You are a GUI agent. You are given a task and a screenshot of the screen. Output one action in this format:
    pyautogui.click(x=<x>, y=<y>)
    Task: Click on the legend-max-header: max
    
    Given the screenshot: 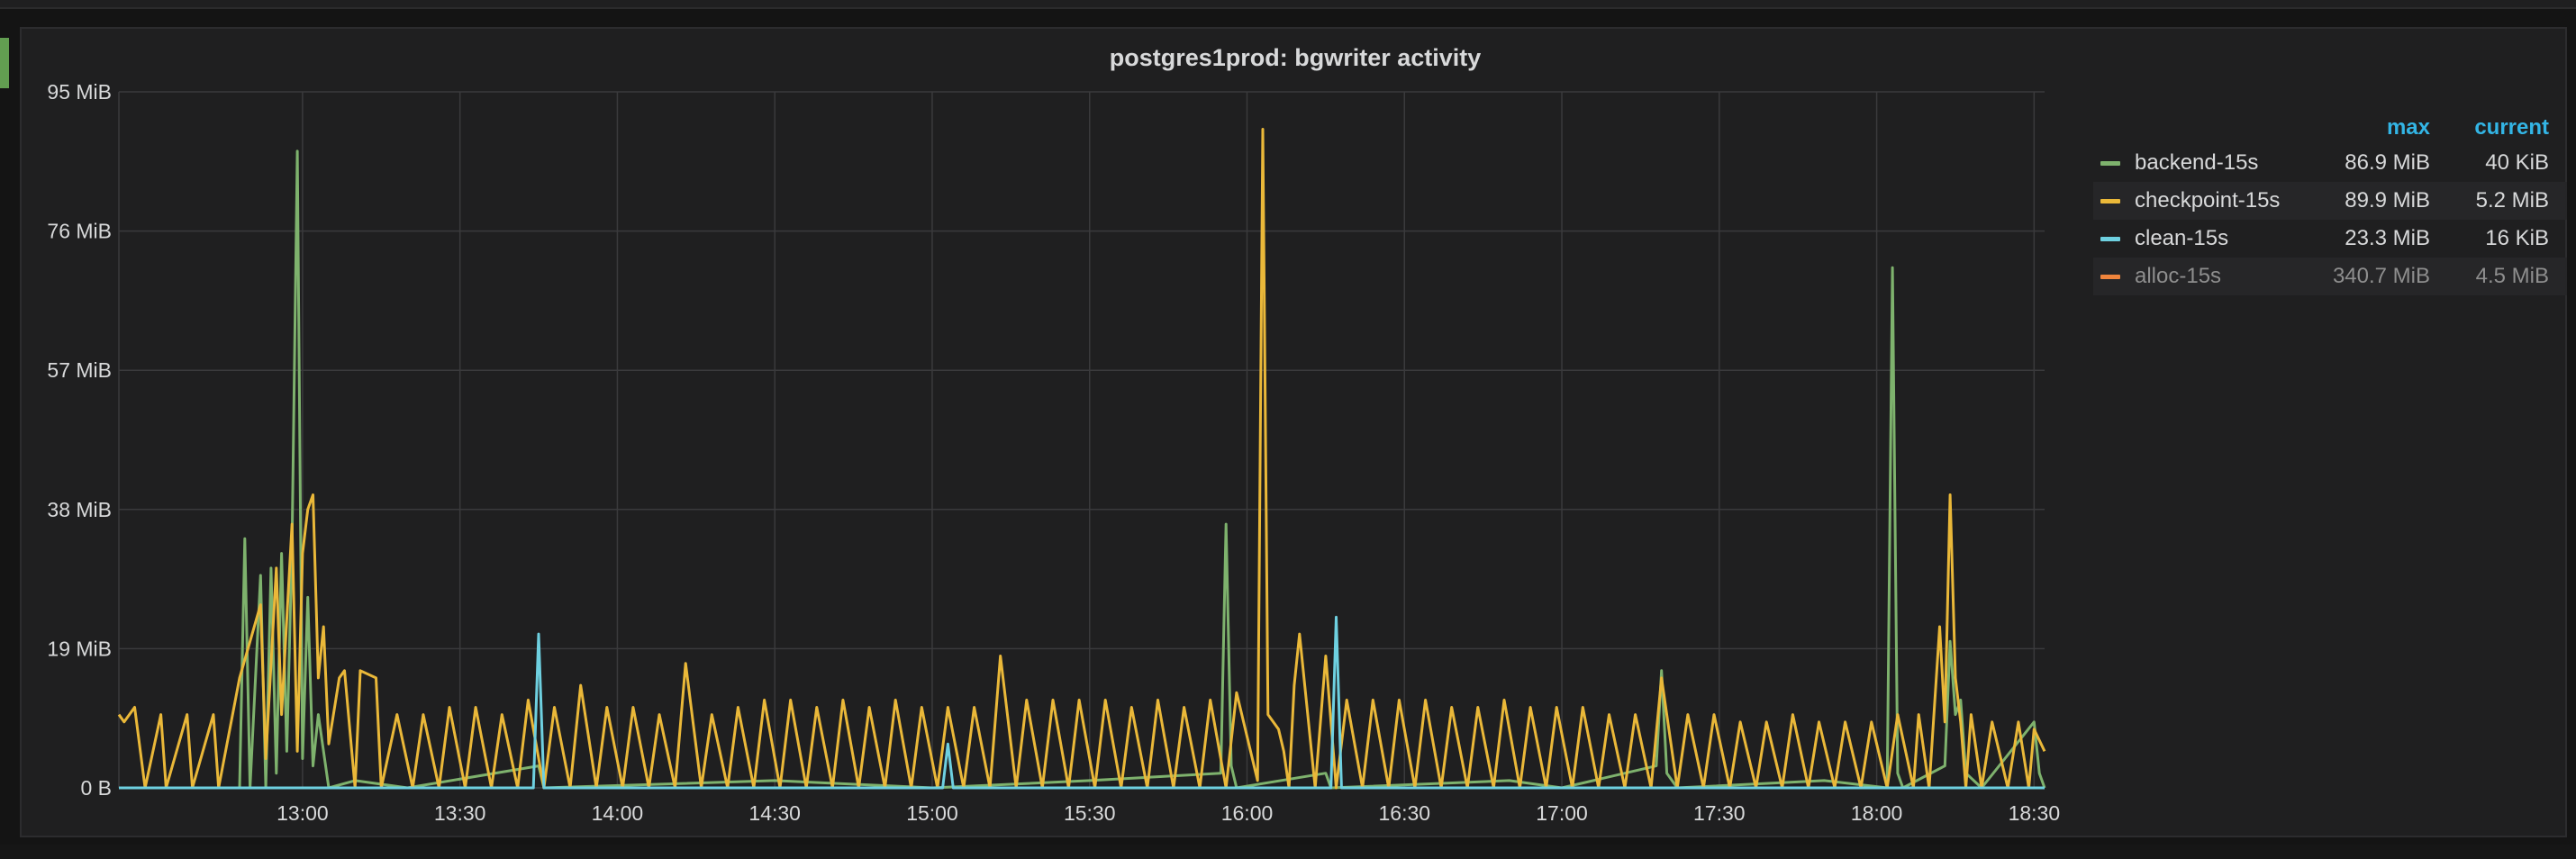 What is the action you would take?
    pyautogui.click(x=2408, y=127)
    